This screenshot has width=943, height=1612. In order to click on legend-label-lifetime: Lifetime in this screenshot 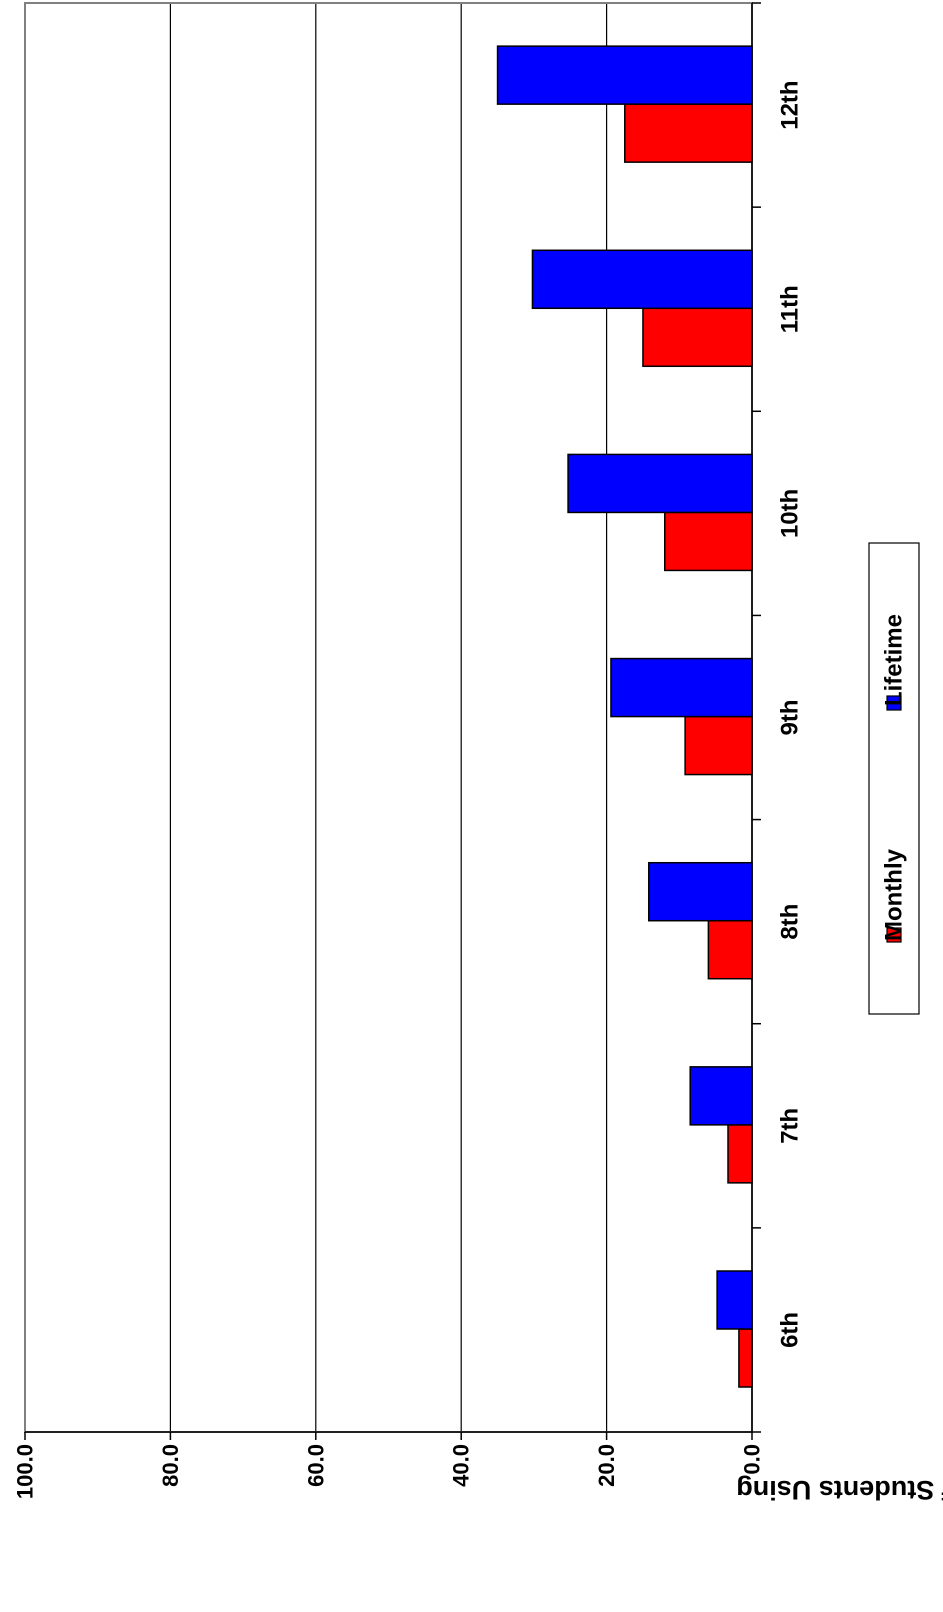, I will do `click(894, 660)`.